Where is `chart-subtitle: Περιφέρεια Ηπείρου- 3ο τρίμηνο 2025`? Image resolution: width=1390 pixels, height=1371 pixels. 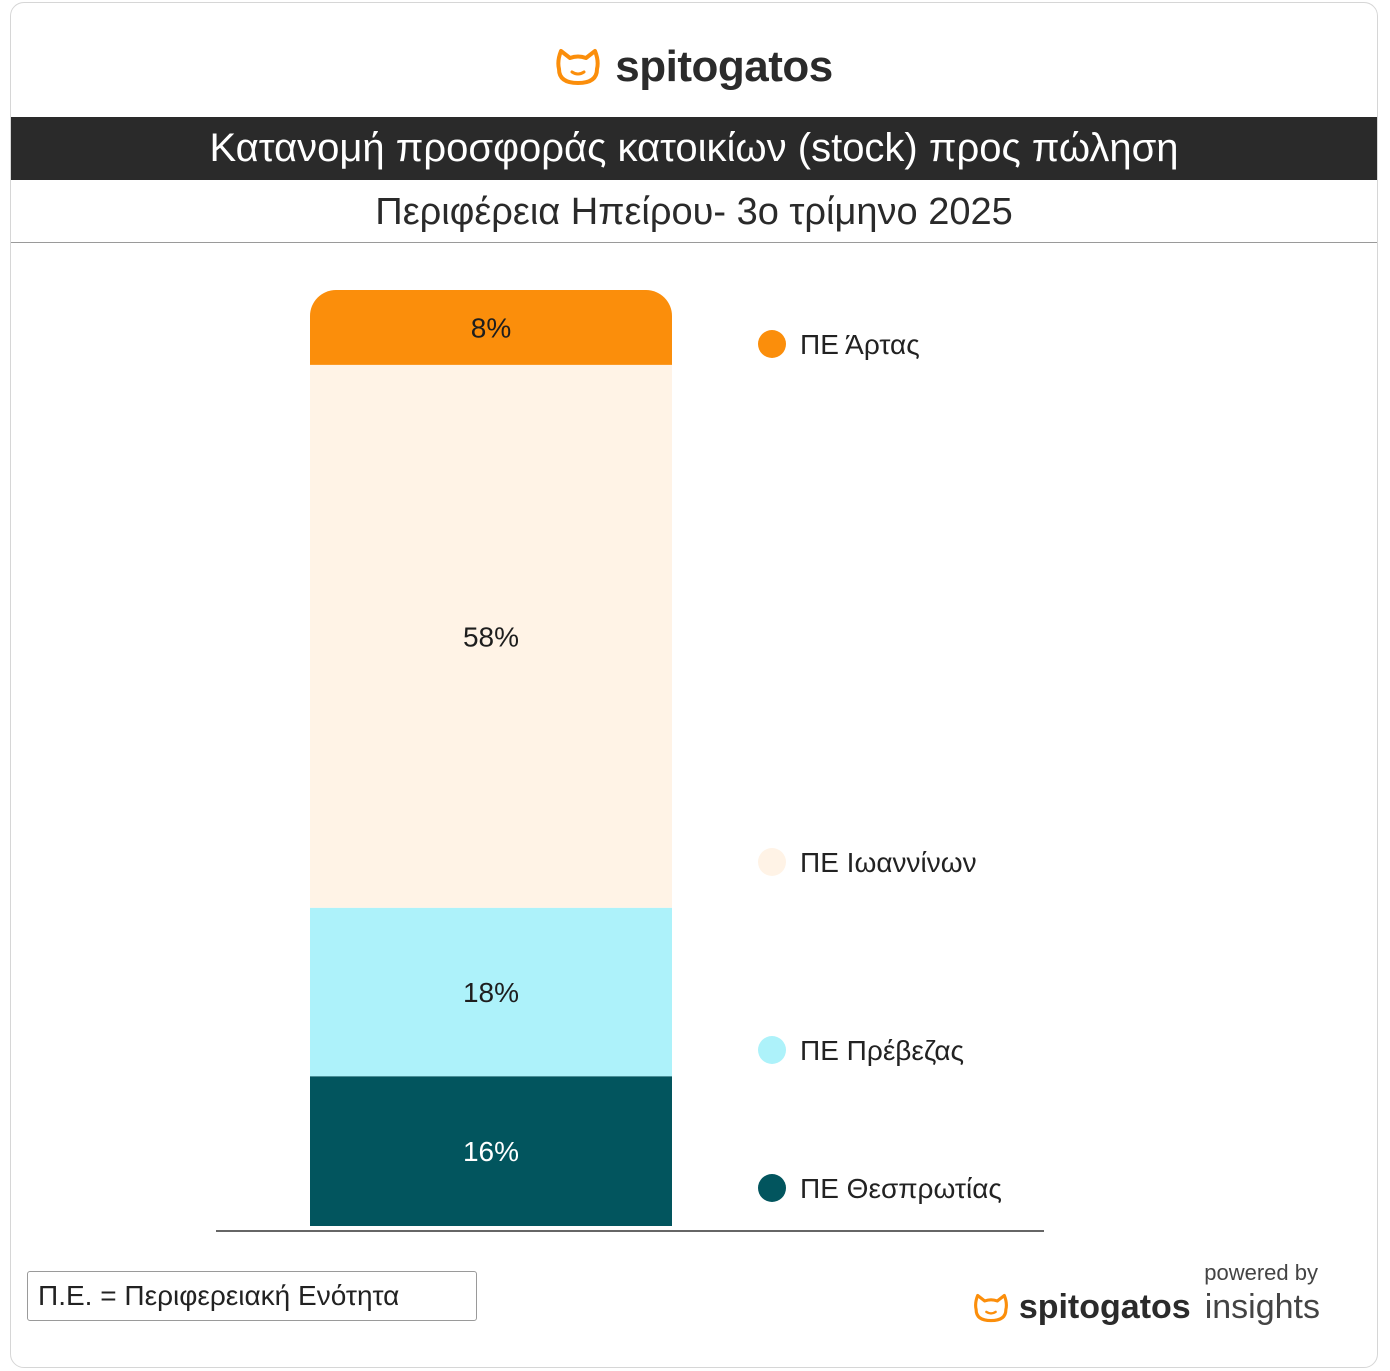
chart-subtitle: Περιφέρεια Ηπείρου- 3ο τρίμηνο 2025 is located at coordinates (694, 213).